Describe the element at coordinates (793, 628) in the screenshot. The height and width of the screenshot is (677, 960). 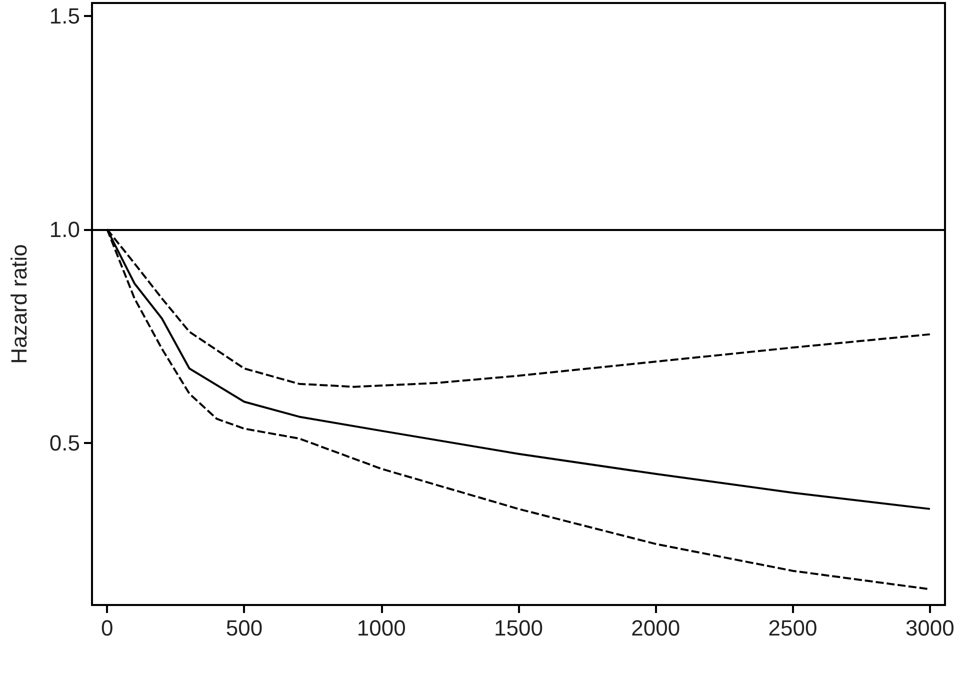
I see `x-tick-label: 2500` at that location.